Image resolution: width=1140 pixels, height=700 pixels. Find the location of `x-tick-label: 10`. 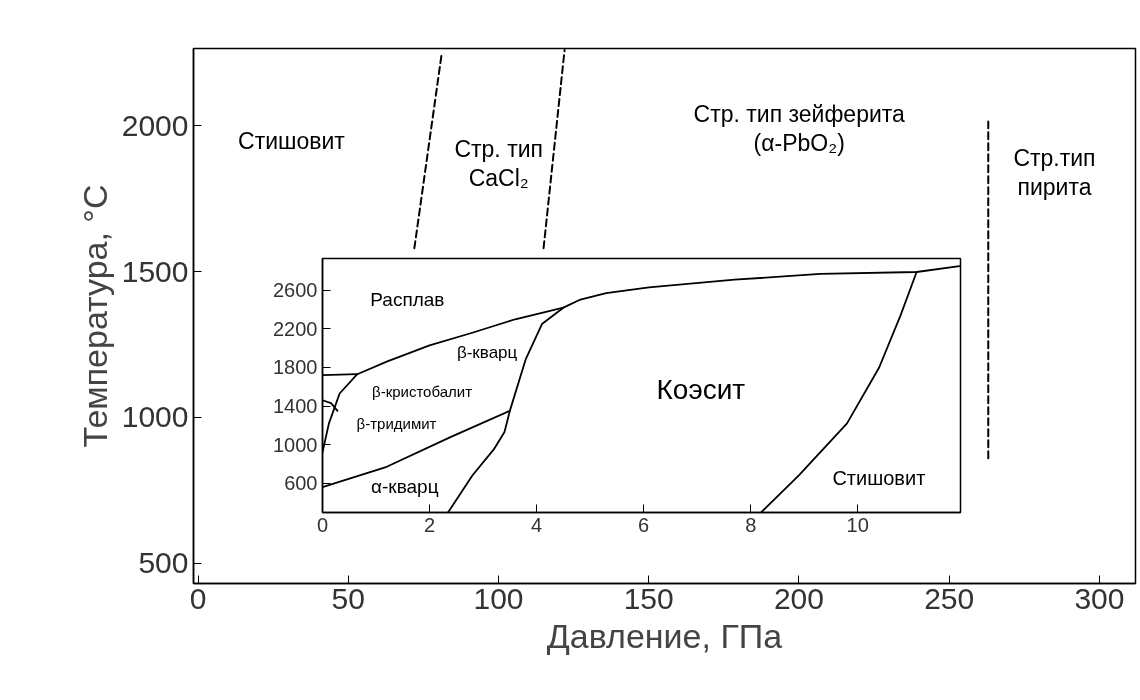

x-tick-label: 10 is located at coordinates (857, 524).